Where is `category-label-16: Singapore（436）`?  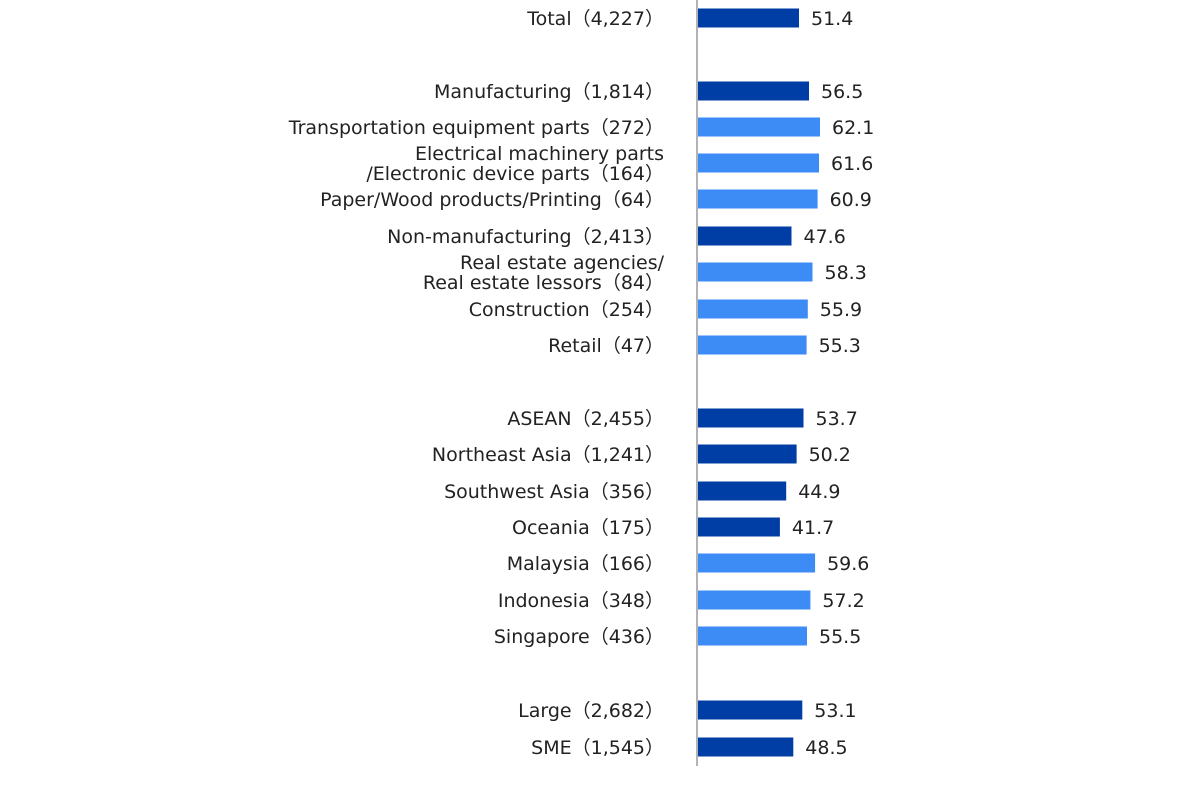 category-label-16: Singapore（436） is located at coordinates (579, 637).